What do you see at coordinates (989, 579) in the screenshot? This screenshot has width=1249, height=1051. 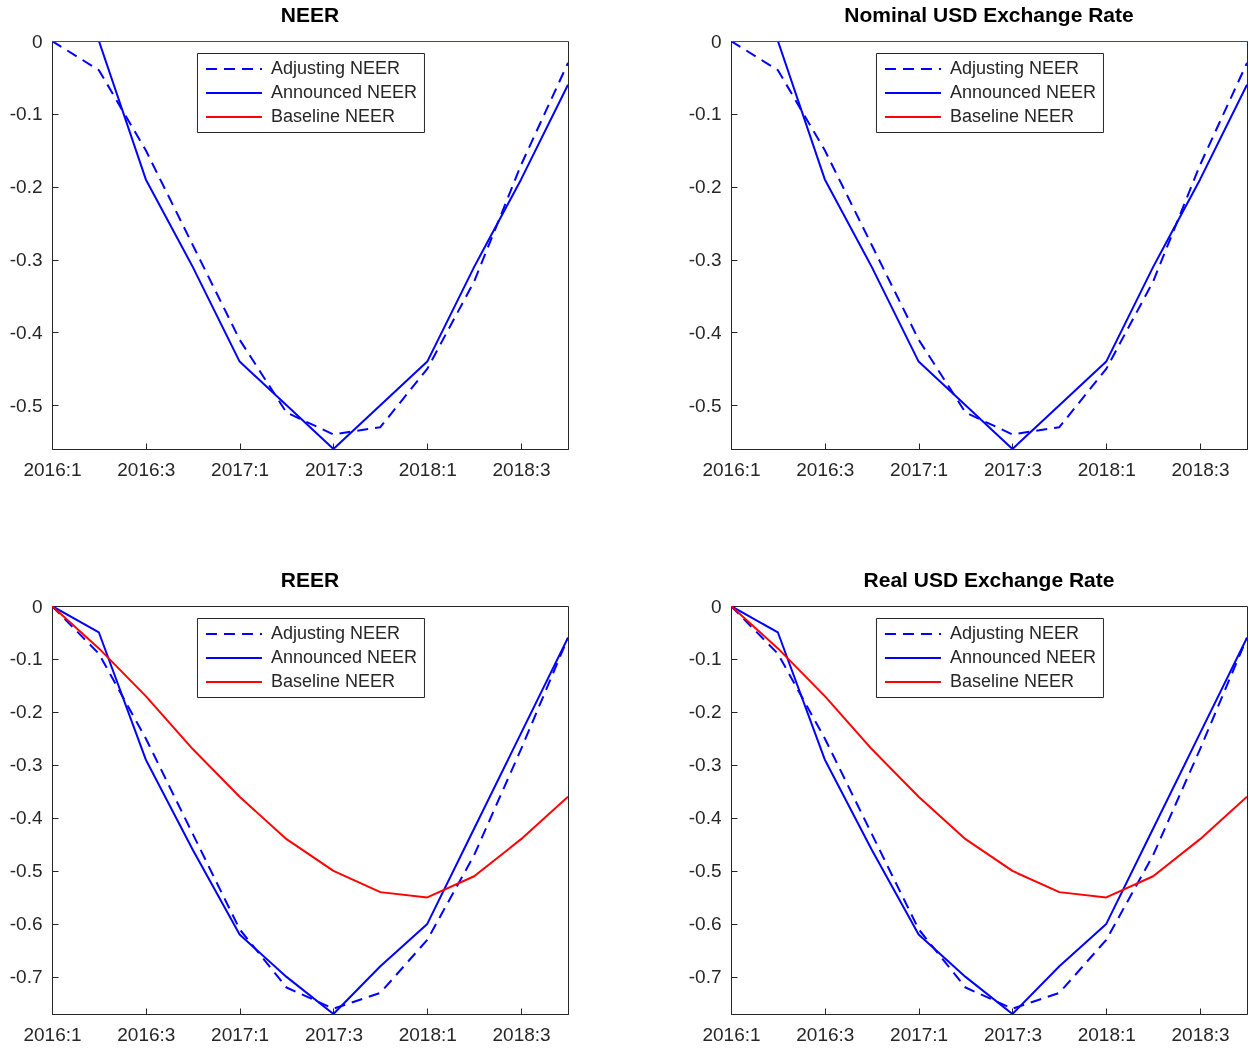 I see `chart-title: Real USD Exchange Rate` at bounding box center [989, 579].